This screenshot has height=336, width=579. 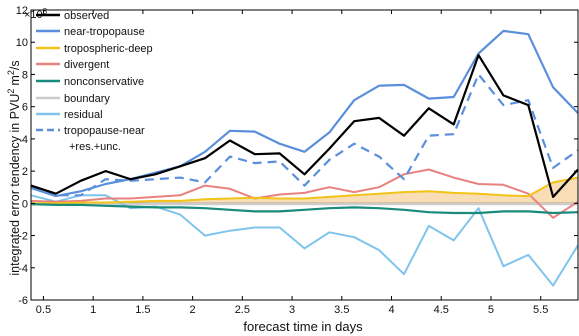 What do you see at coordinates (193, 310) in the screenshot?
I see `x-tick-label: 2` at bounding box center [193, 310].